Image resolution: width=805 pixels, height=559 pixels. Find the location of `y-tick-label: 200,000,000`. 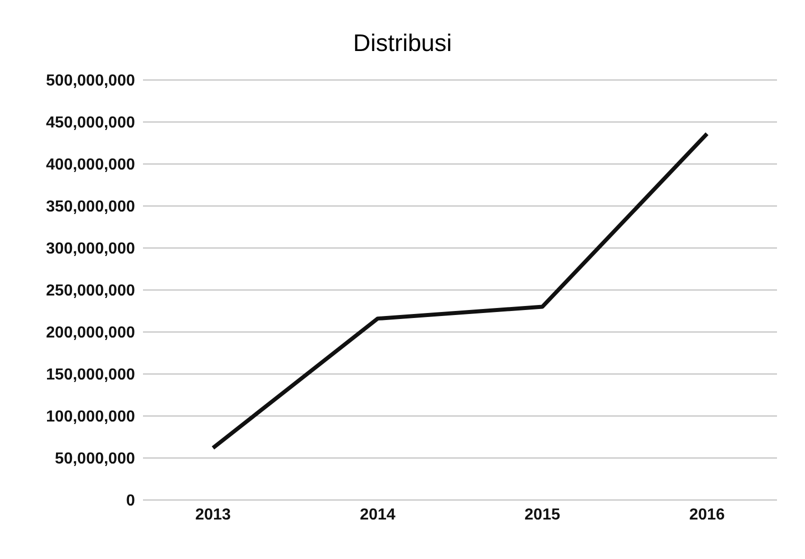

y-tick-label: 200,000,000 is located at coordinates (91, 333).